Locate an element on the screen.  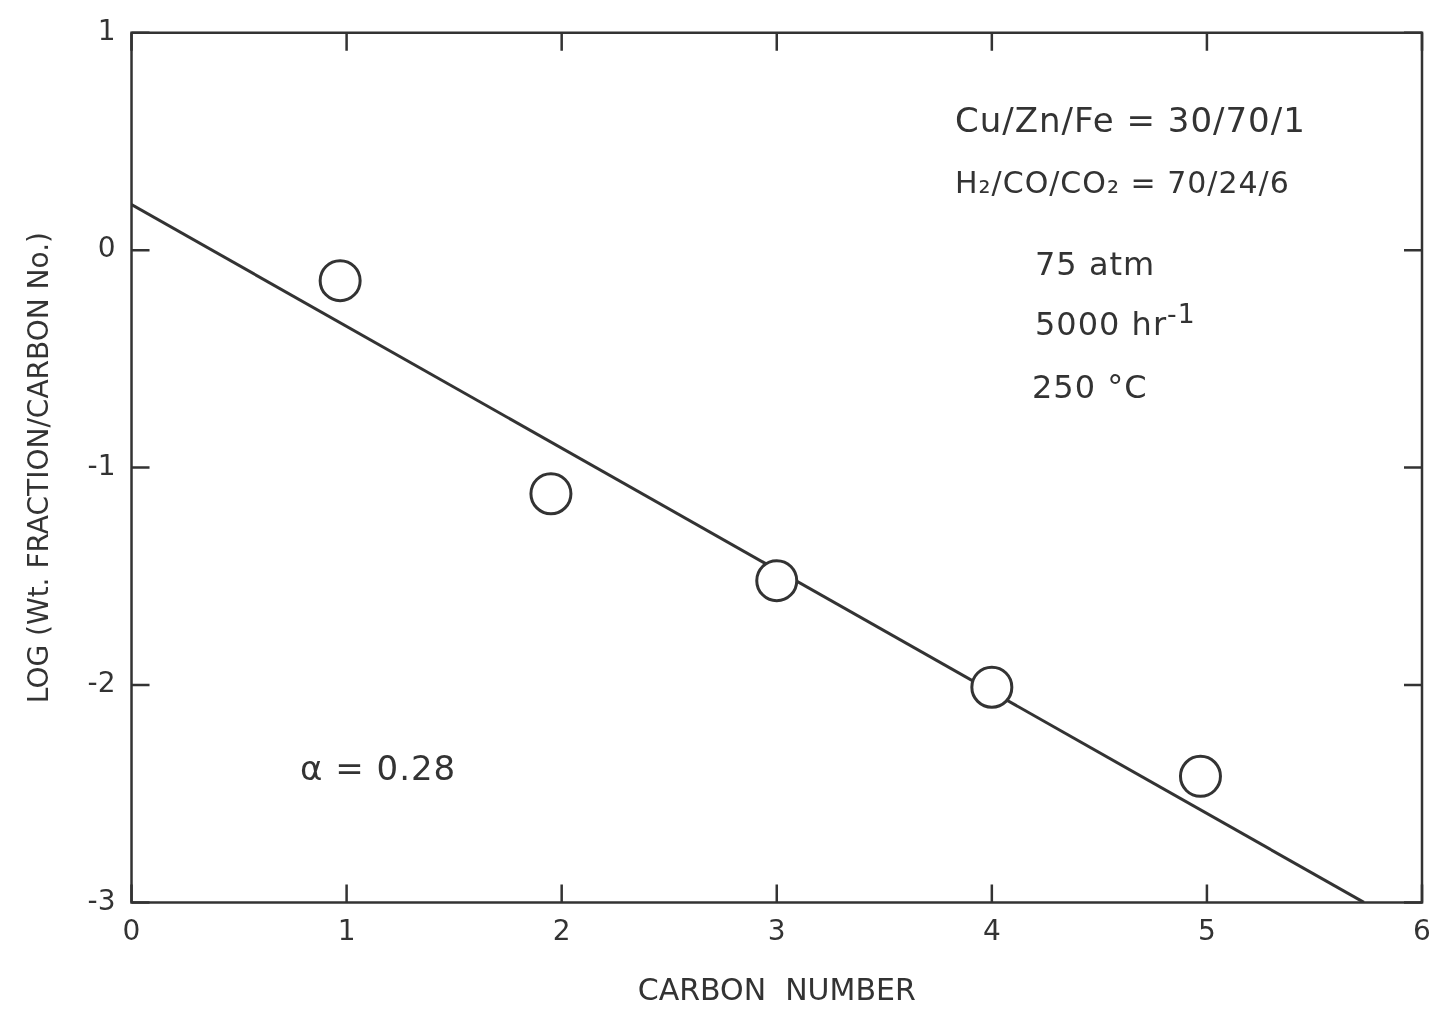
x-tick-label: 4 is located at coordinates (991, 931).